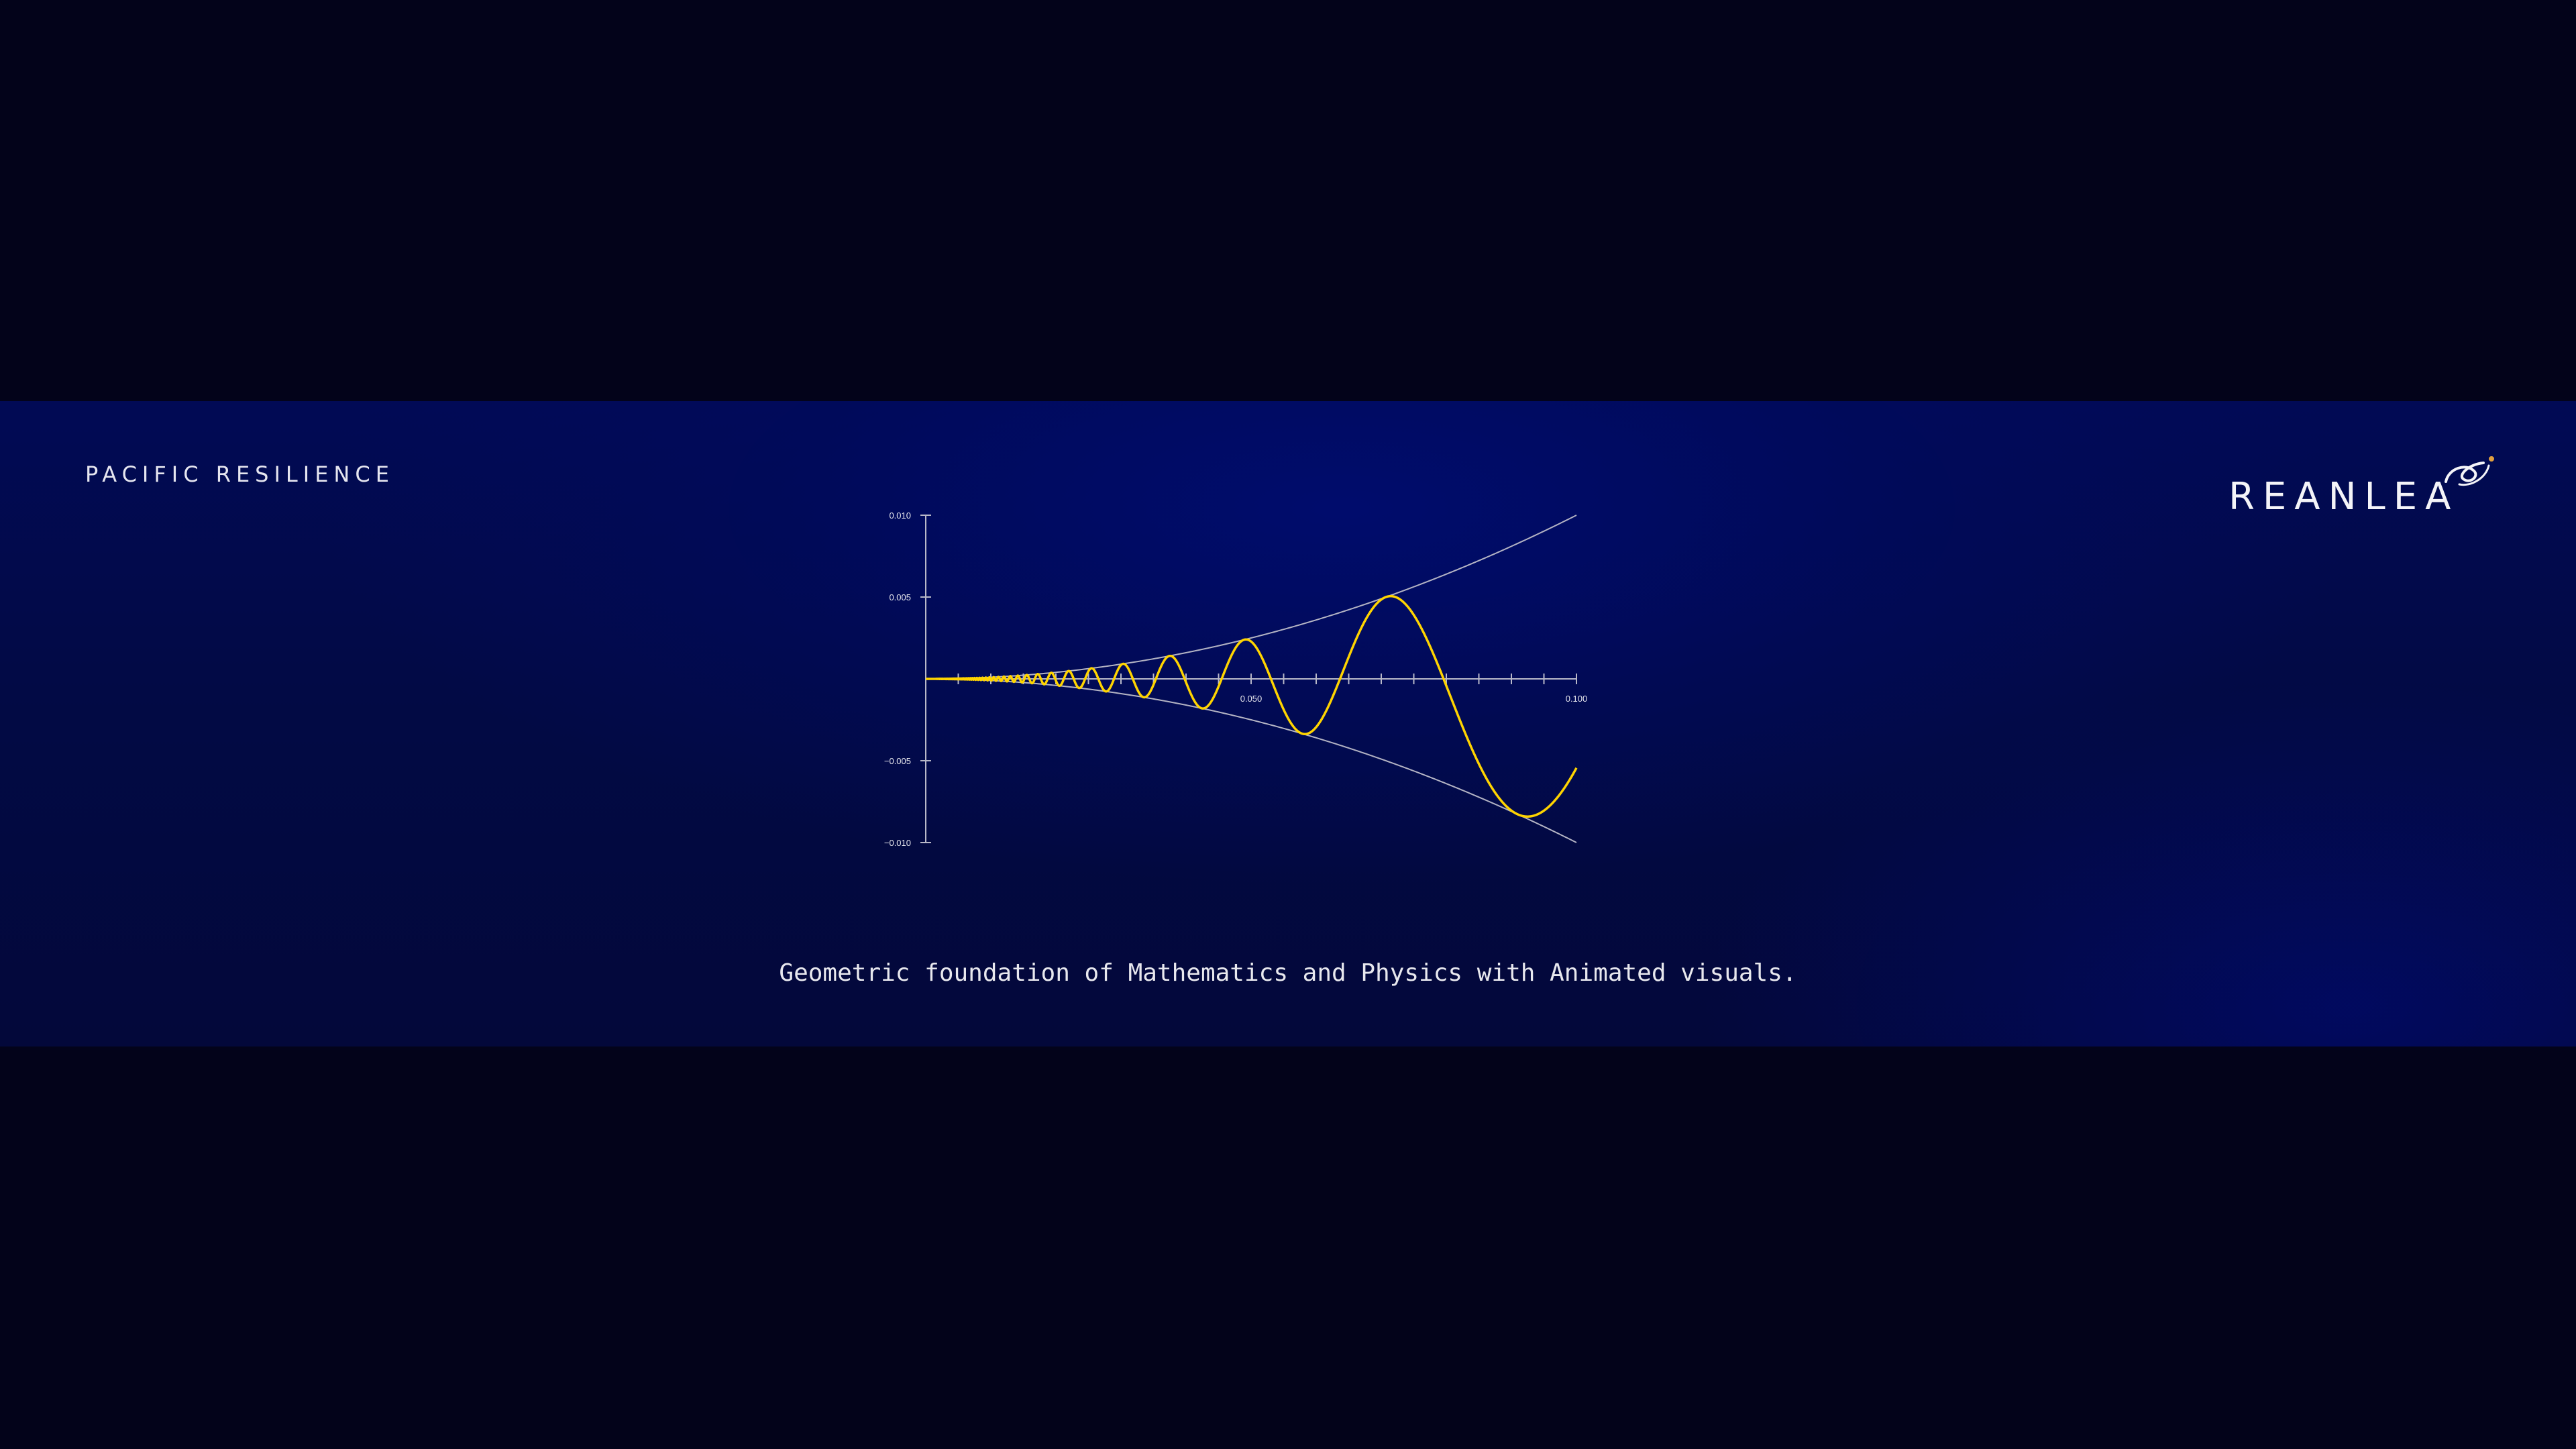 The height and width of the screenshot is (1449, 2576). Describe the element at coordinates (1251, 597) in the screenshot. I see `envelope-upper-line` at that location.